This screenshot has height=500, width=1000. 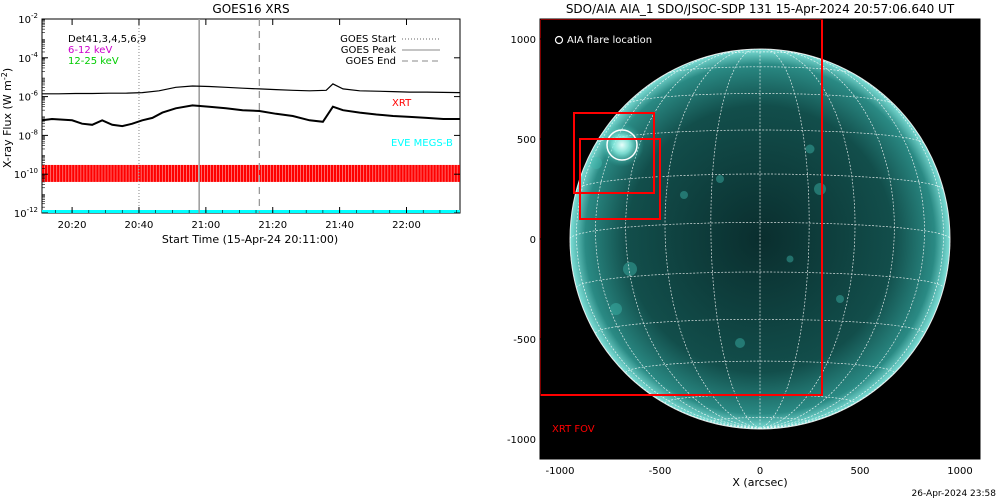 I want to click on goes-y-tick-label: 10-8, so click(x=28, y=135).